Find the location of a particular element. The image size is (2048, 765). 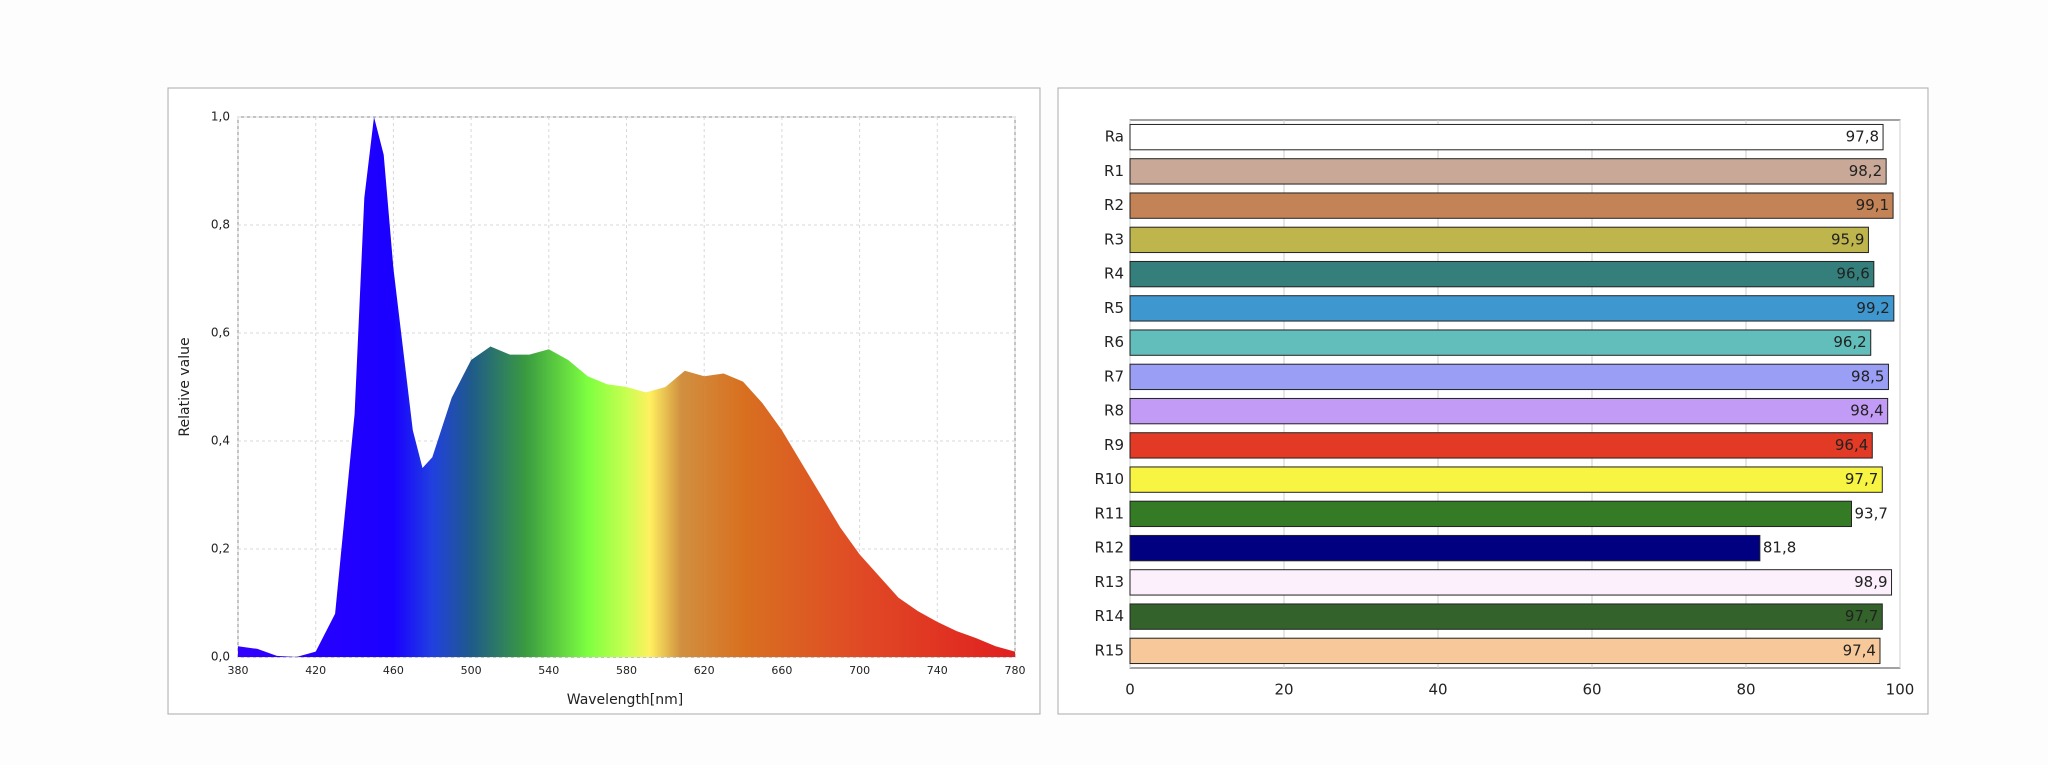

value-label: 99,1 is located at coordinates (1872, 205).